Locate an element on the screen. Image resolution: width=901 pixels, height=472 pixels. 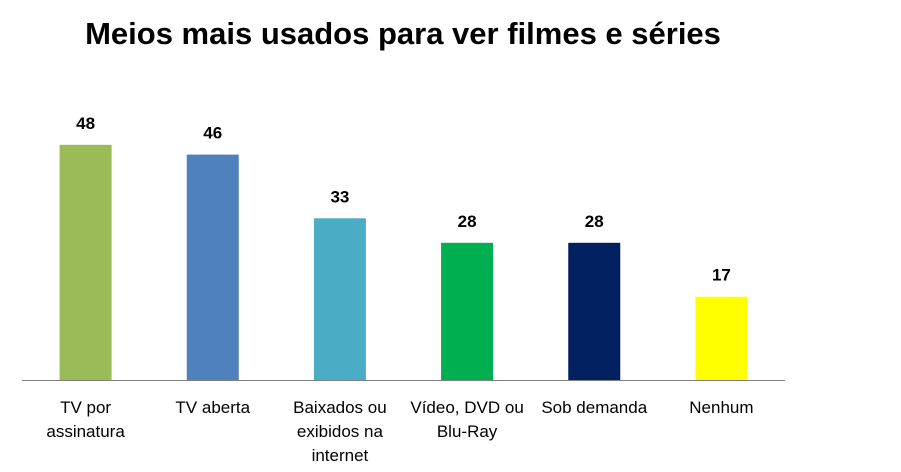
data-label: 33 is located at coordinates (339, 196).